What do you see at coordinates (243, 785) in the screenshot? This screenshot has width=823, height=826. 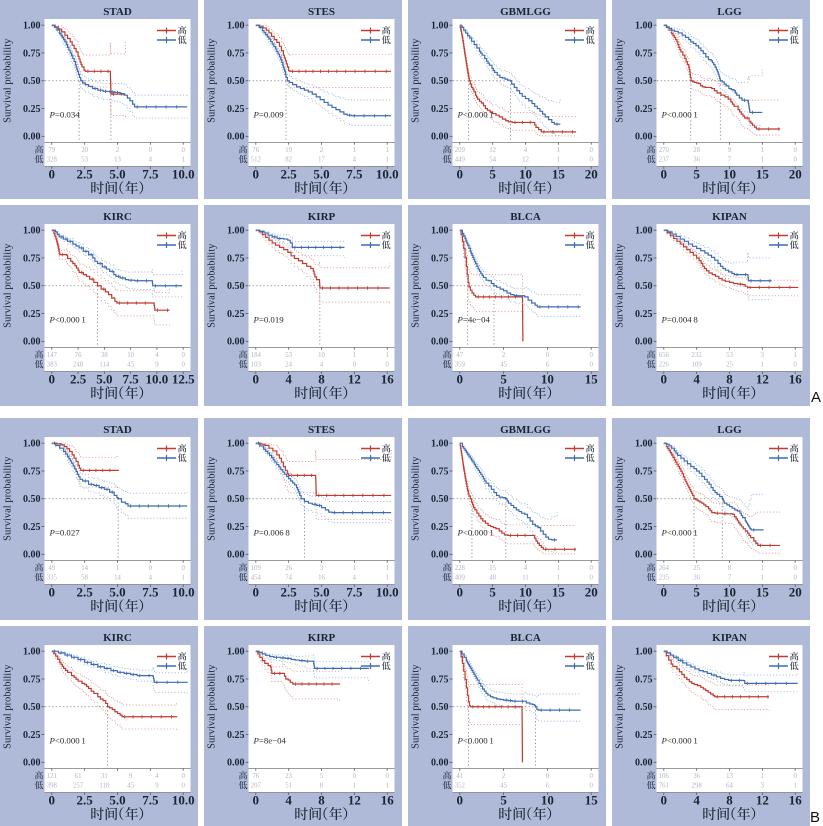 I see `risk-row-label-low` at bounding box center [243, 785].